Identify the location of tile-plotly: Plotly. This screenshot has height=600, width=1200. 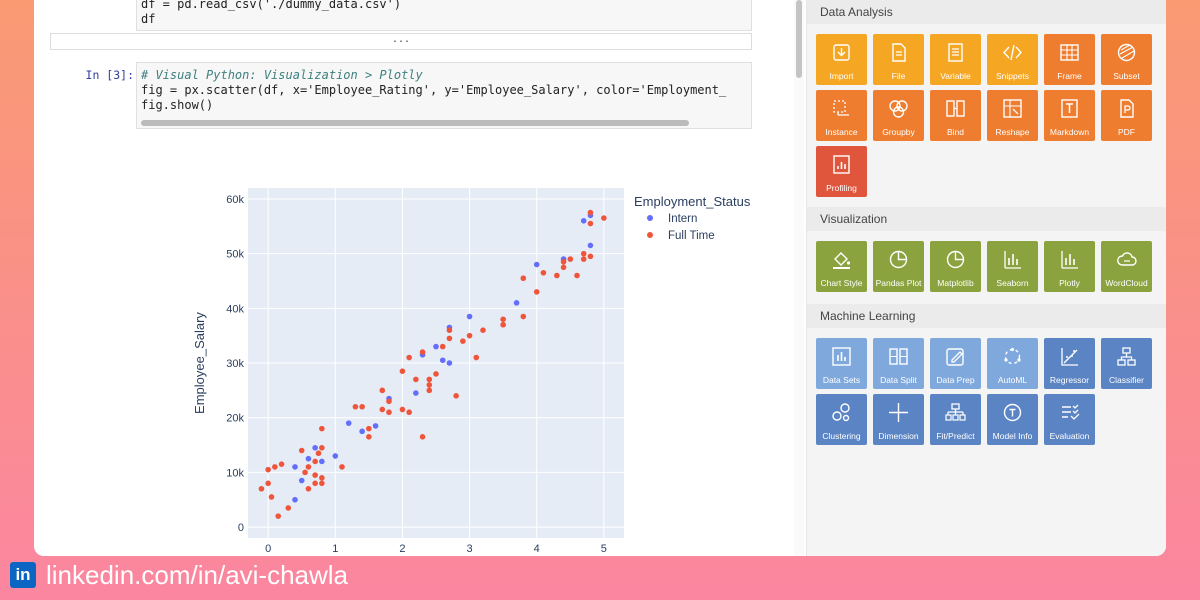
(1069, 266).